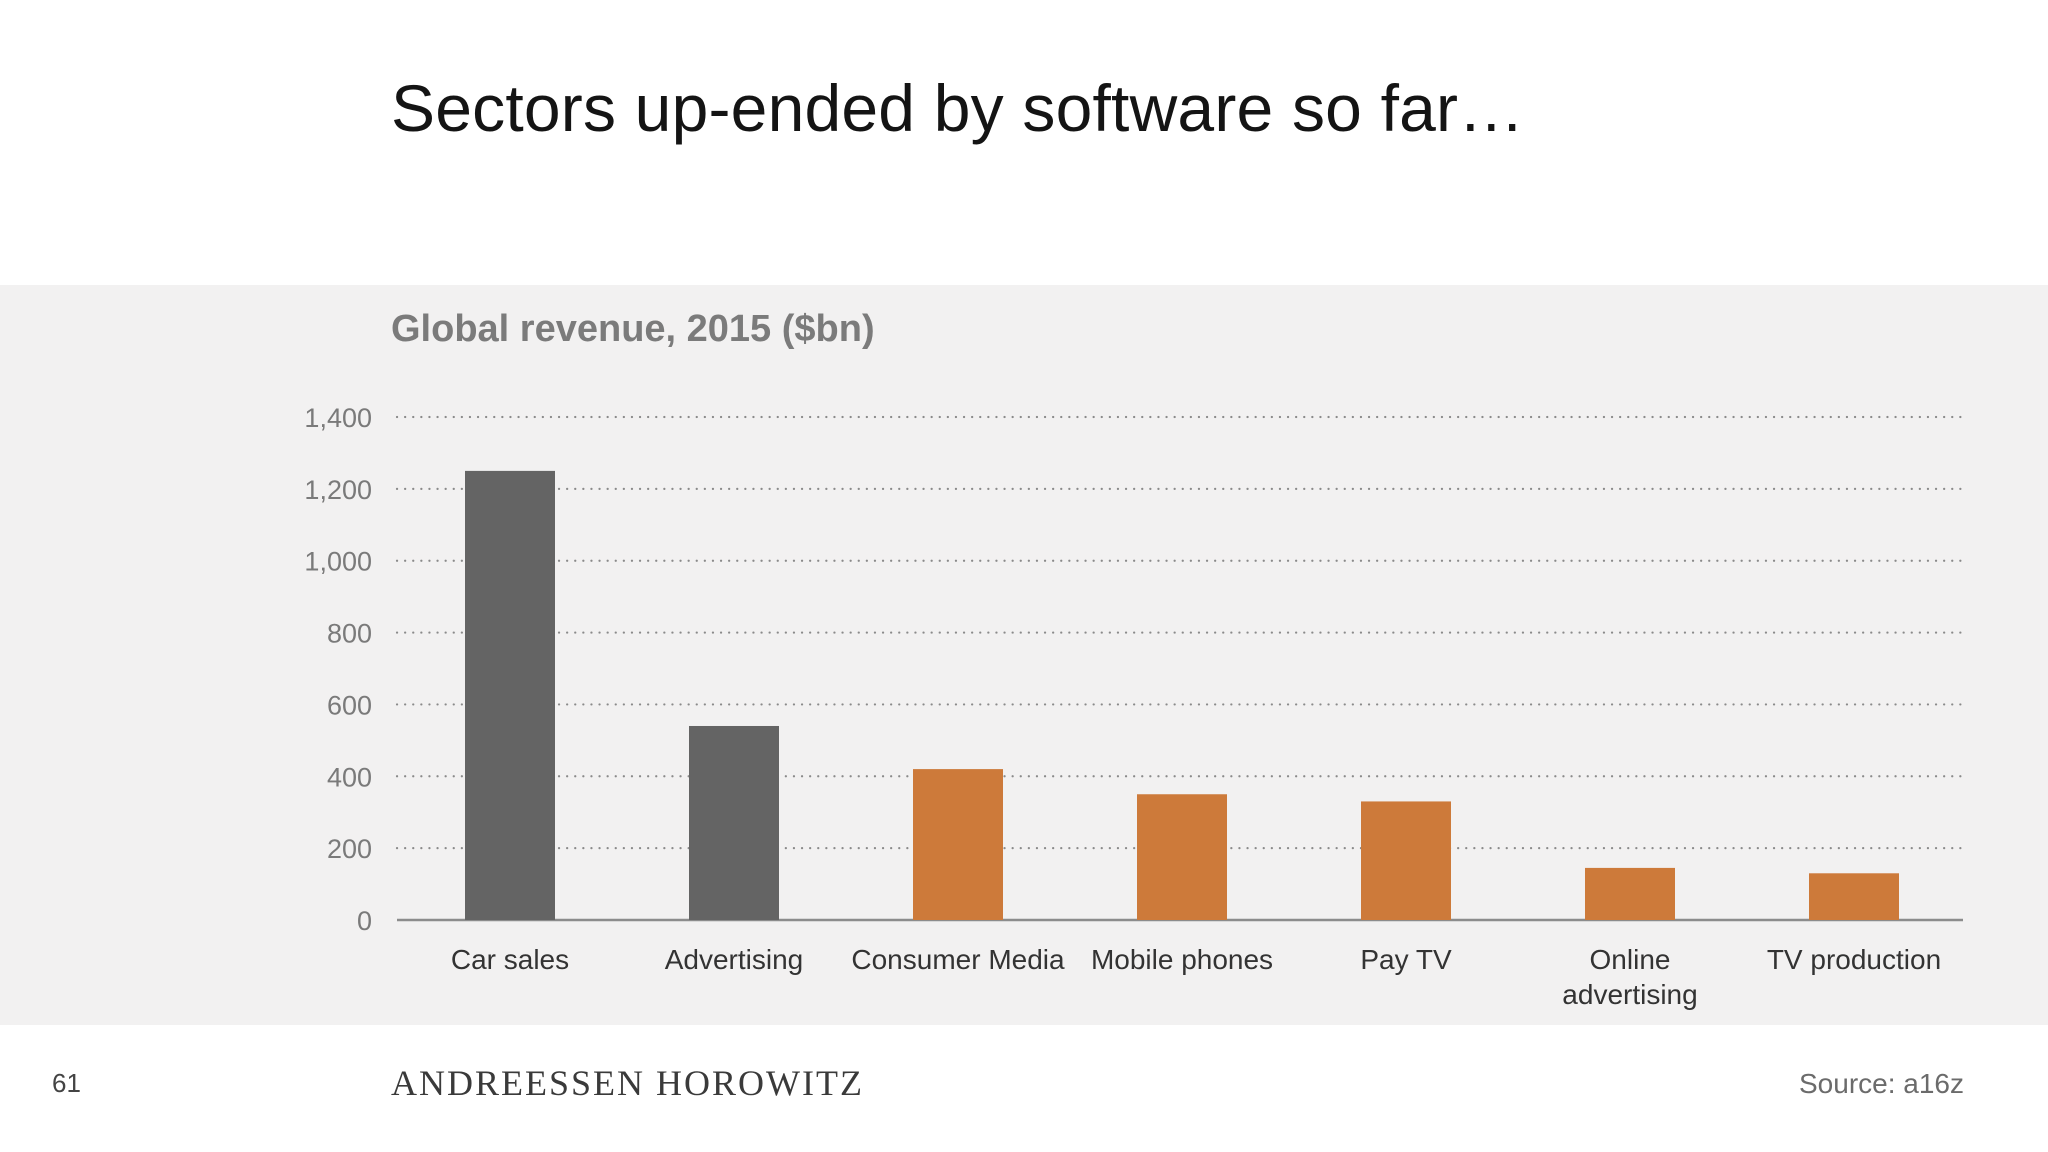 This screenshot has width=2048, height=1152. What do you see at coordinates (338, 562) in the screenshot?
I see `y-tick-label: 1,000` at bounding box center [338, 562].